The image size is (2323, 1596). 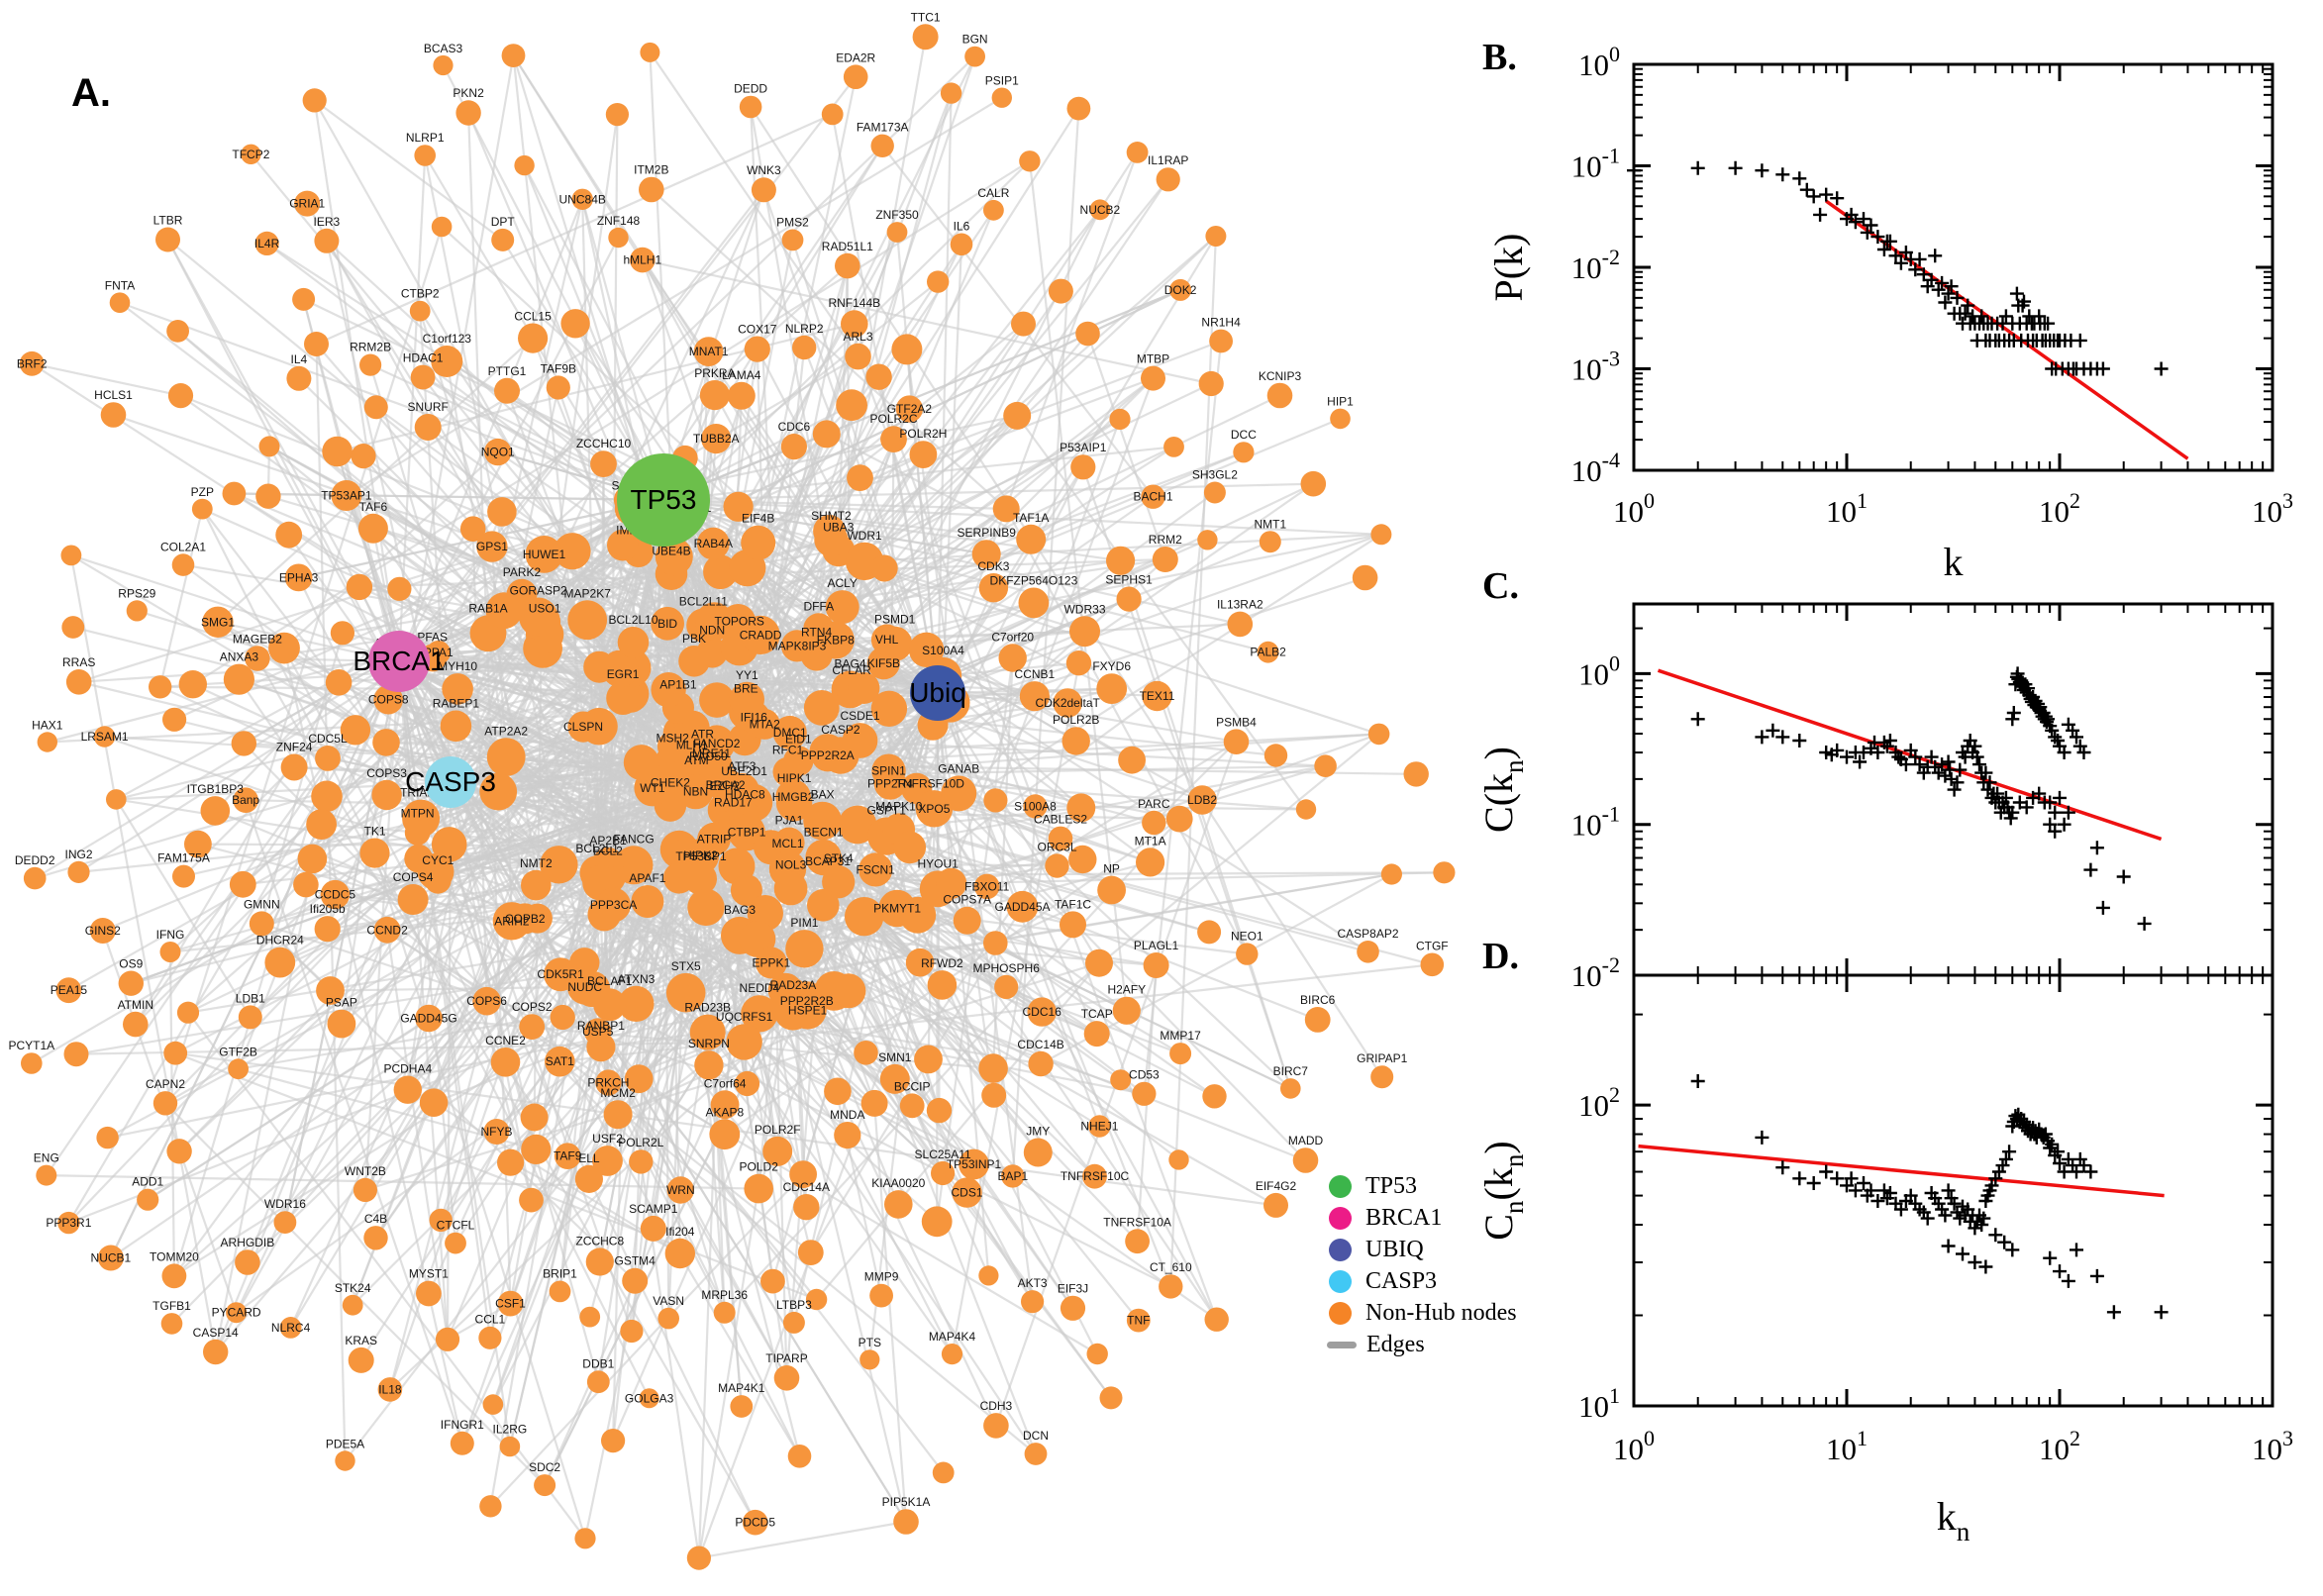 I want to click on gene-label: Banp, so click(x=245, y=800).